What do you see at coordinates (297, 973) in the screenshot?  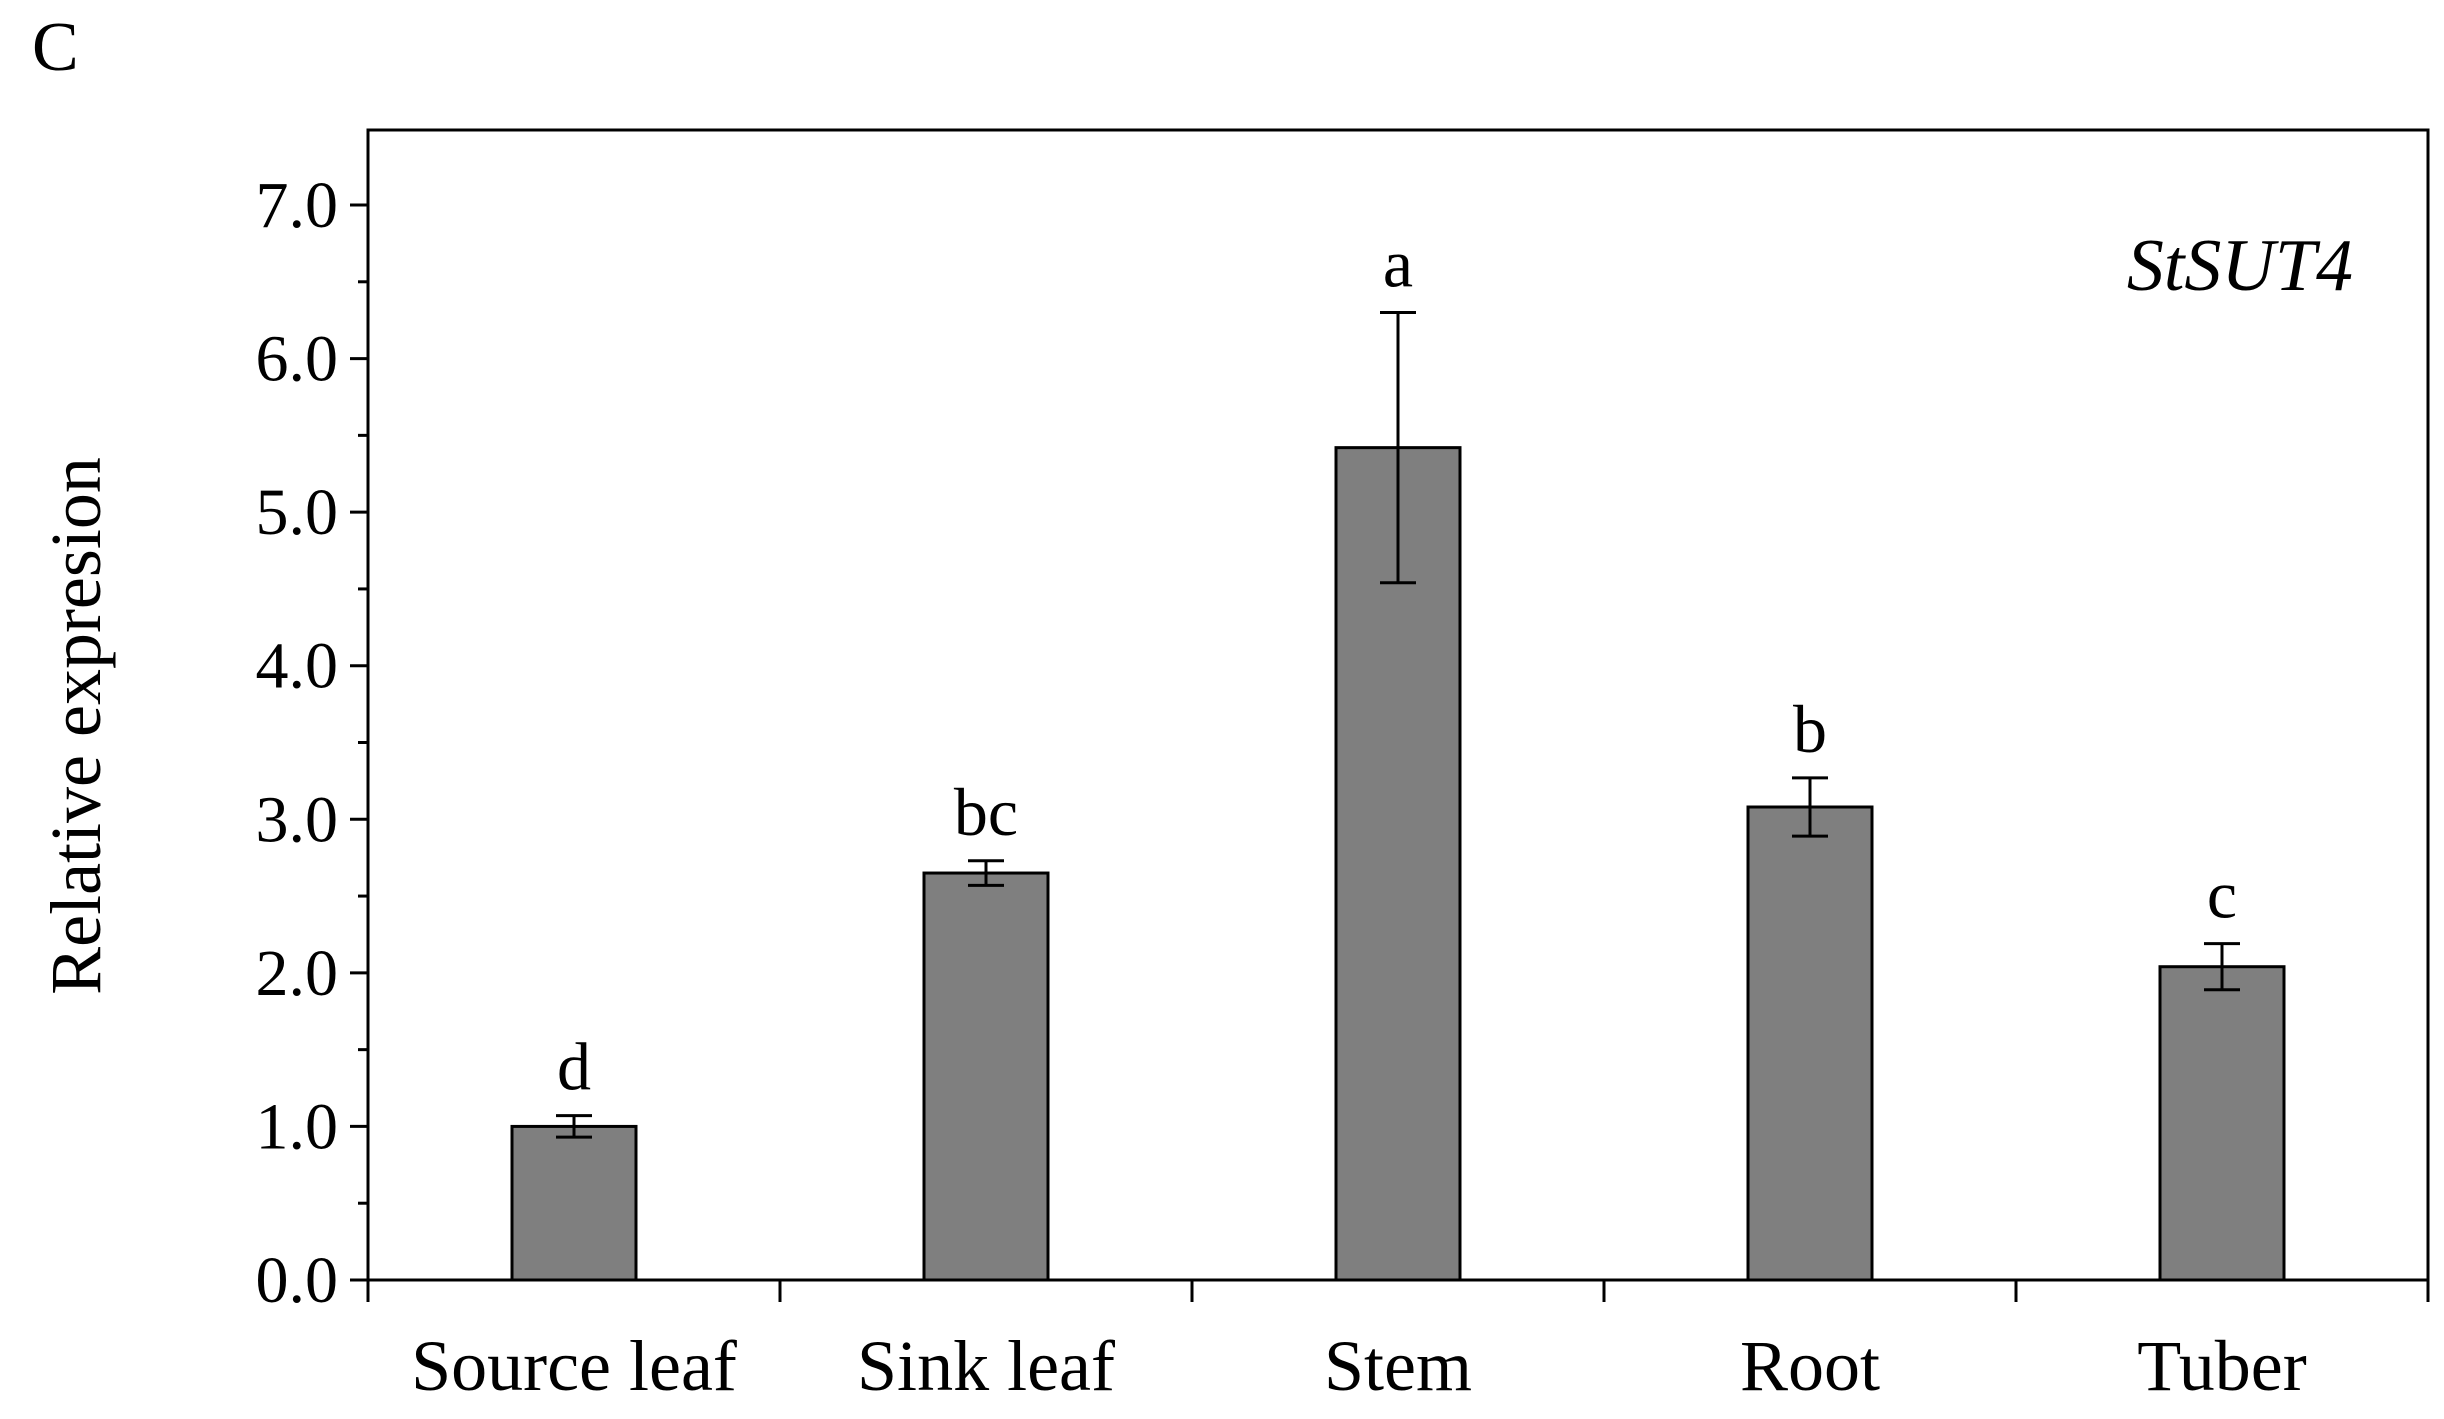 I see `y-tick-label: 2.0` at bounding box center [297, 973].